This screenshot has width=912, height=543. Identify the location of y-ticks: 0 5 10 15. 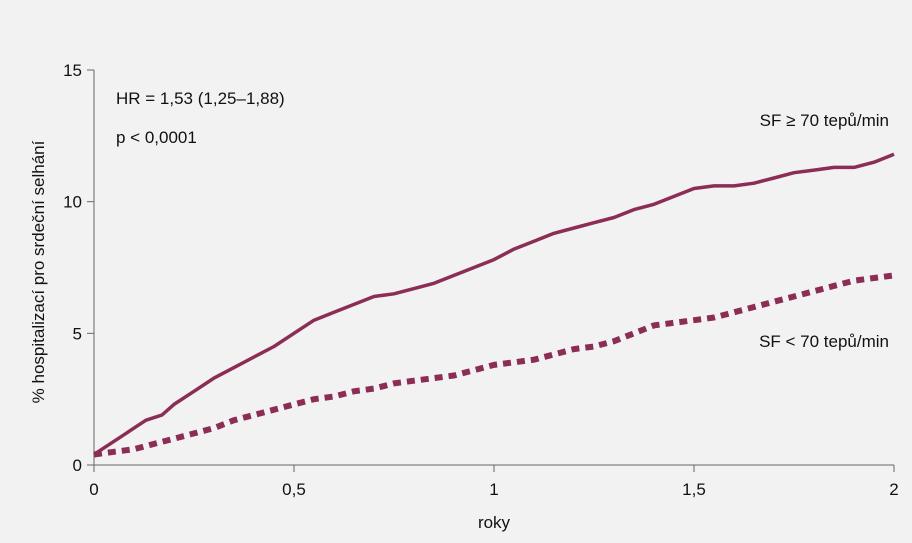
(78, 268).